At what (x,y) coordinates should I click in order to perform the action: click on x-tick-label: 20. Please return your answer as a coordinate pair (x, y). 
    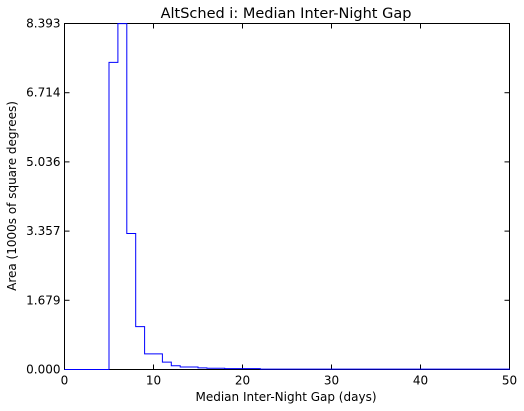
    Looking at the image, I should click on (242, 381).